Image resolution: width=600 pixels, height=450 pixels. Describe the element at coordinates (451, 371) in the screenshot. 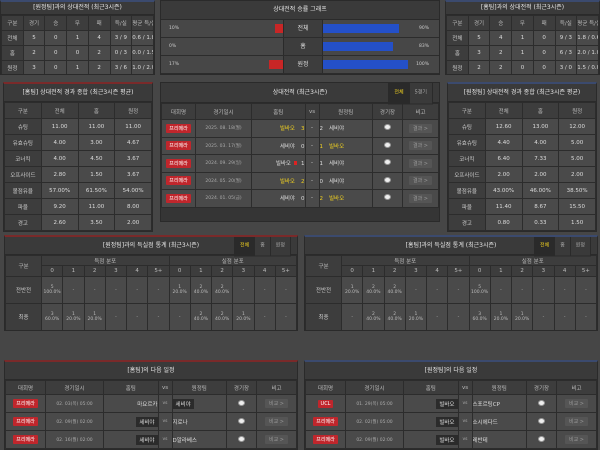

I see `panel-title: [원정팀]의 다음 일정` at that location.